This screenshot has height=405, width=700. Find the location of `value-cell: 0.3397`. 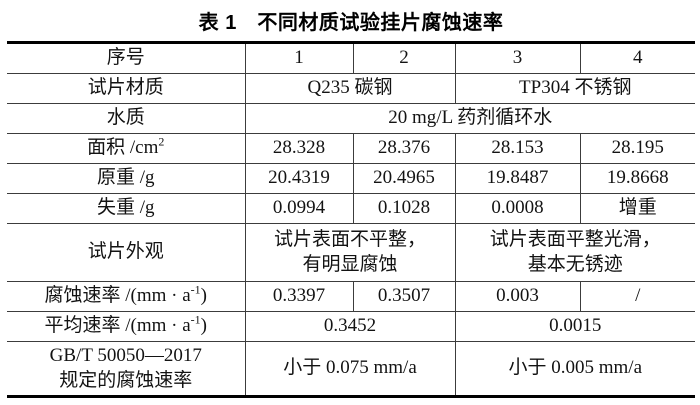

value-cell: 0.3397 is located at coordinates (299, 296).